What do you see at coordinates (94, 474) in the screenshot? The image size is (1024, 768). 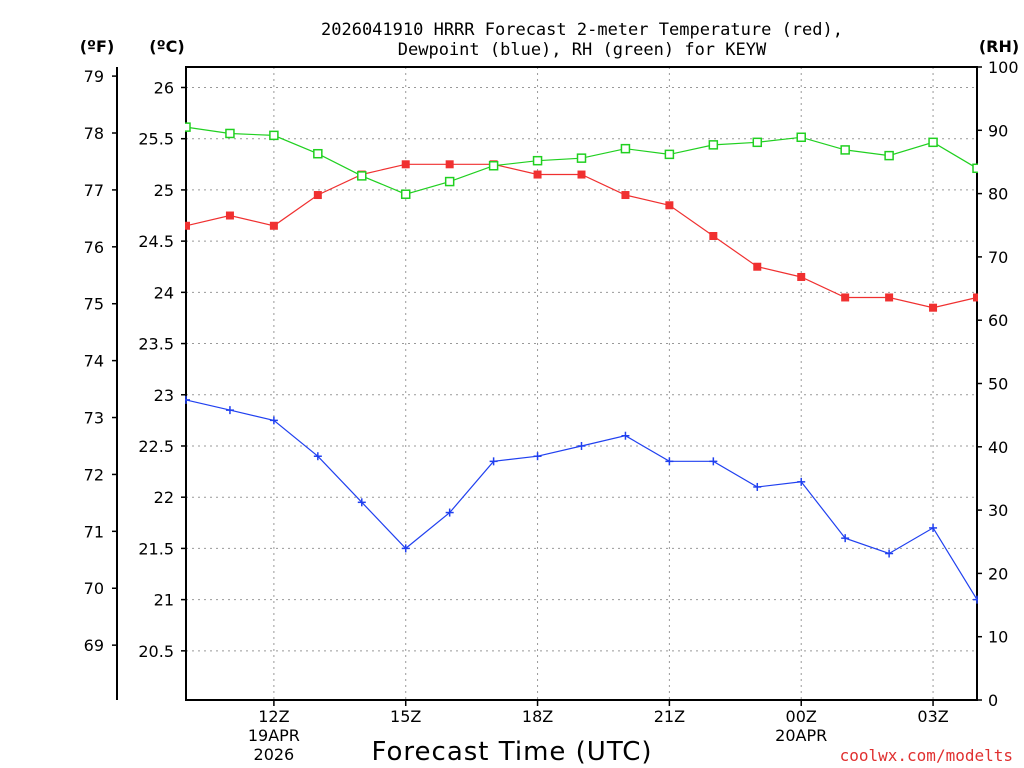 I see `fahrenheit-tick-label: 72` at bounding box center [94, 474].